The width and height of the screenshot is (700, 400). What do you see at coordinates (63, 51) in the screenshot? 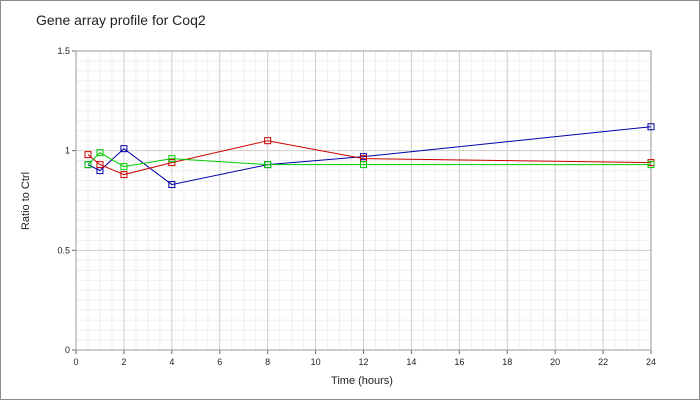
I see `y-tick-label: 1.5` at bounding box center [63, 51].